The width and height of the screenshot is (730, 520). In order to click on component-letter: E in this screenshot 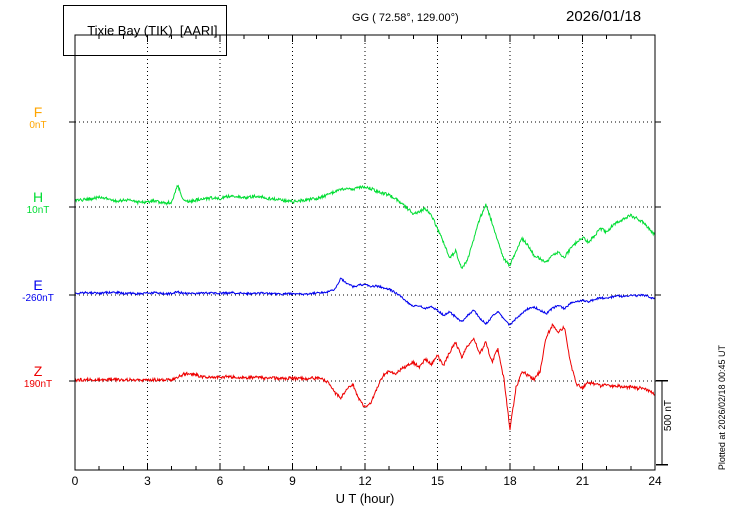, I will do `click(38, 285)`.